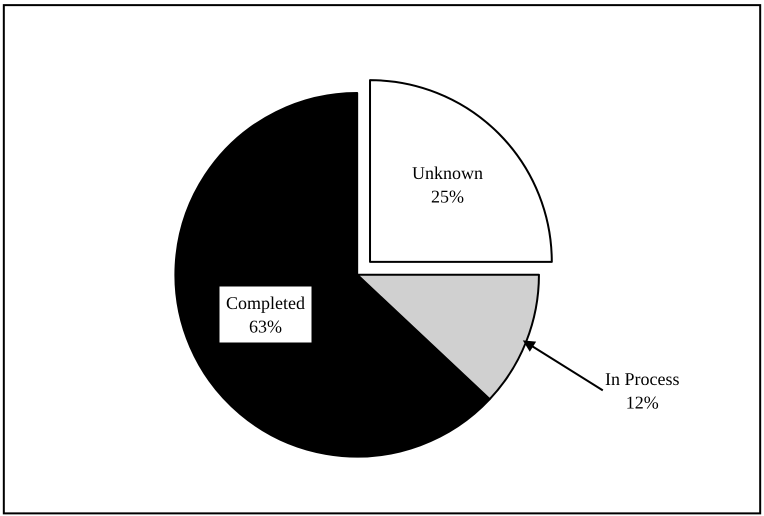  Describe the element at coordinates (447, 196) in the screenshot. I see `data-label: 25%` at that location.